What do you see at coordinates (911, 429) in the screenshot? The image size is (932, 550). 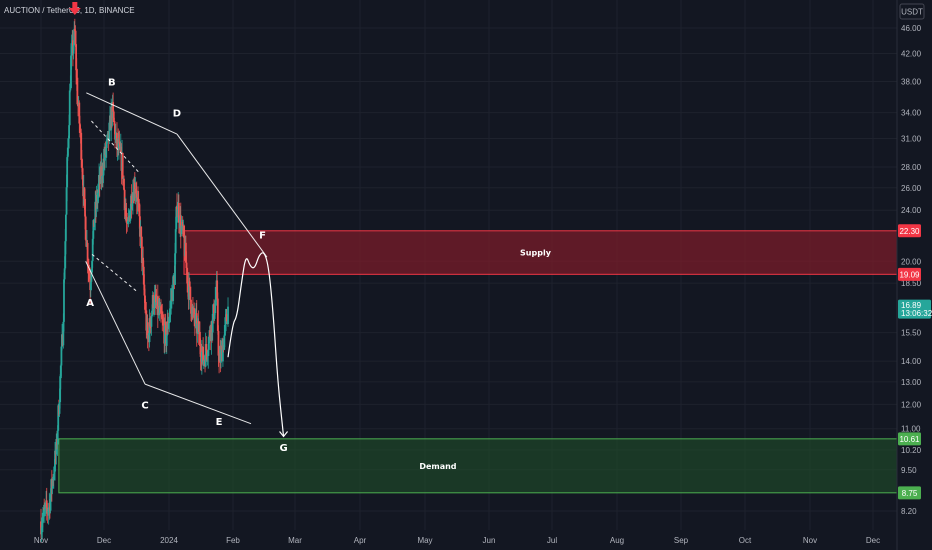 I see `y-tick-label: 11.00` at bounding box center [911, 429].